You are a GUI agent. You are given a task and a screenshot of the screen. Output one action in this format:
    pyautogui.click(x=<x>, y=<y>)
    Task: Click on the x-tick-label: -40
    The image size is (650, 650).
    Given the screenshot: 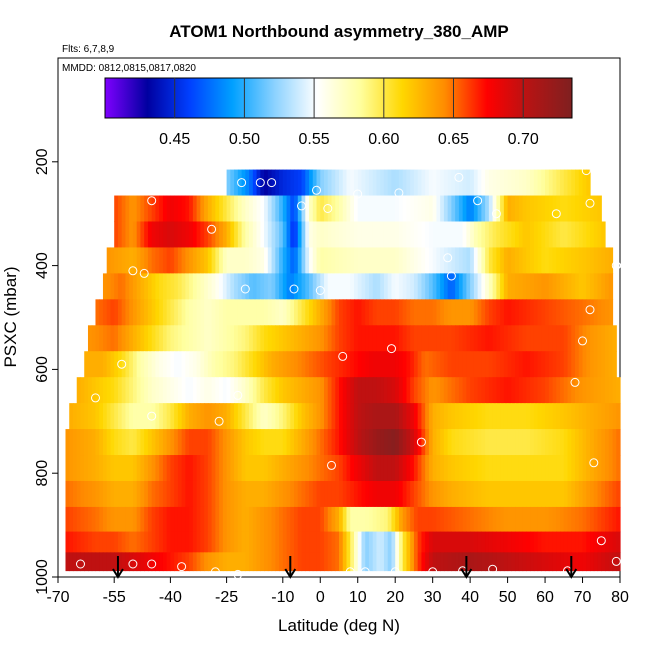 What is the action you would take?
    pyautogui.click(x=170, y=597)
    